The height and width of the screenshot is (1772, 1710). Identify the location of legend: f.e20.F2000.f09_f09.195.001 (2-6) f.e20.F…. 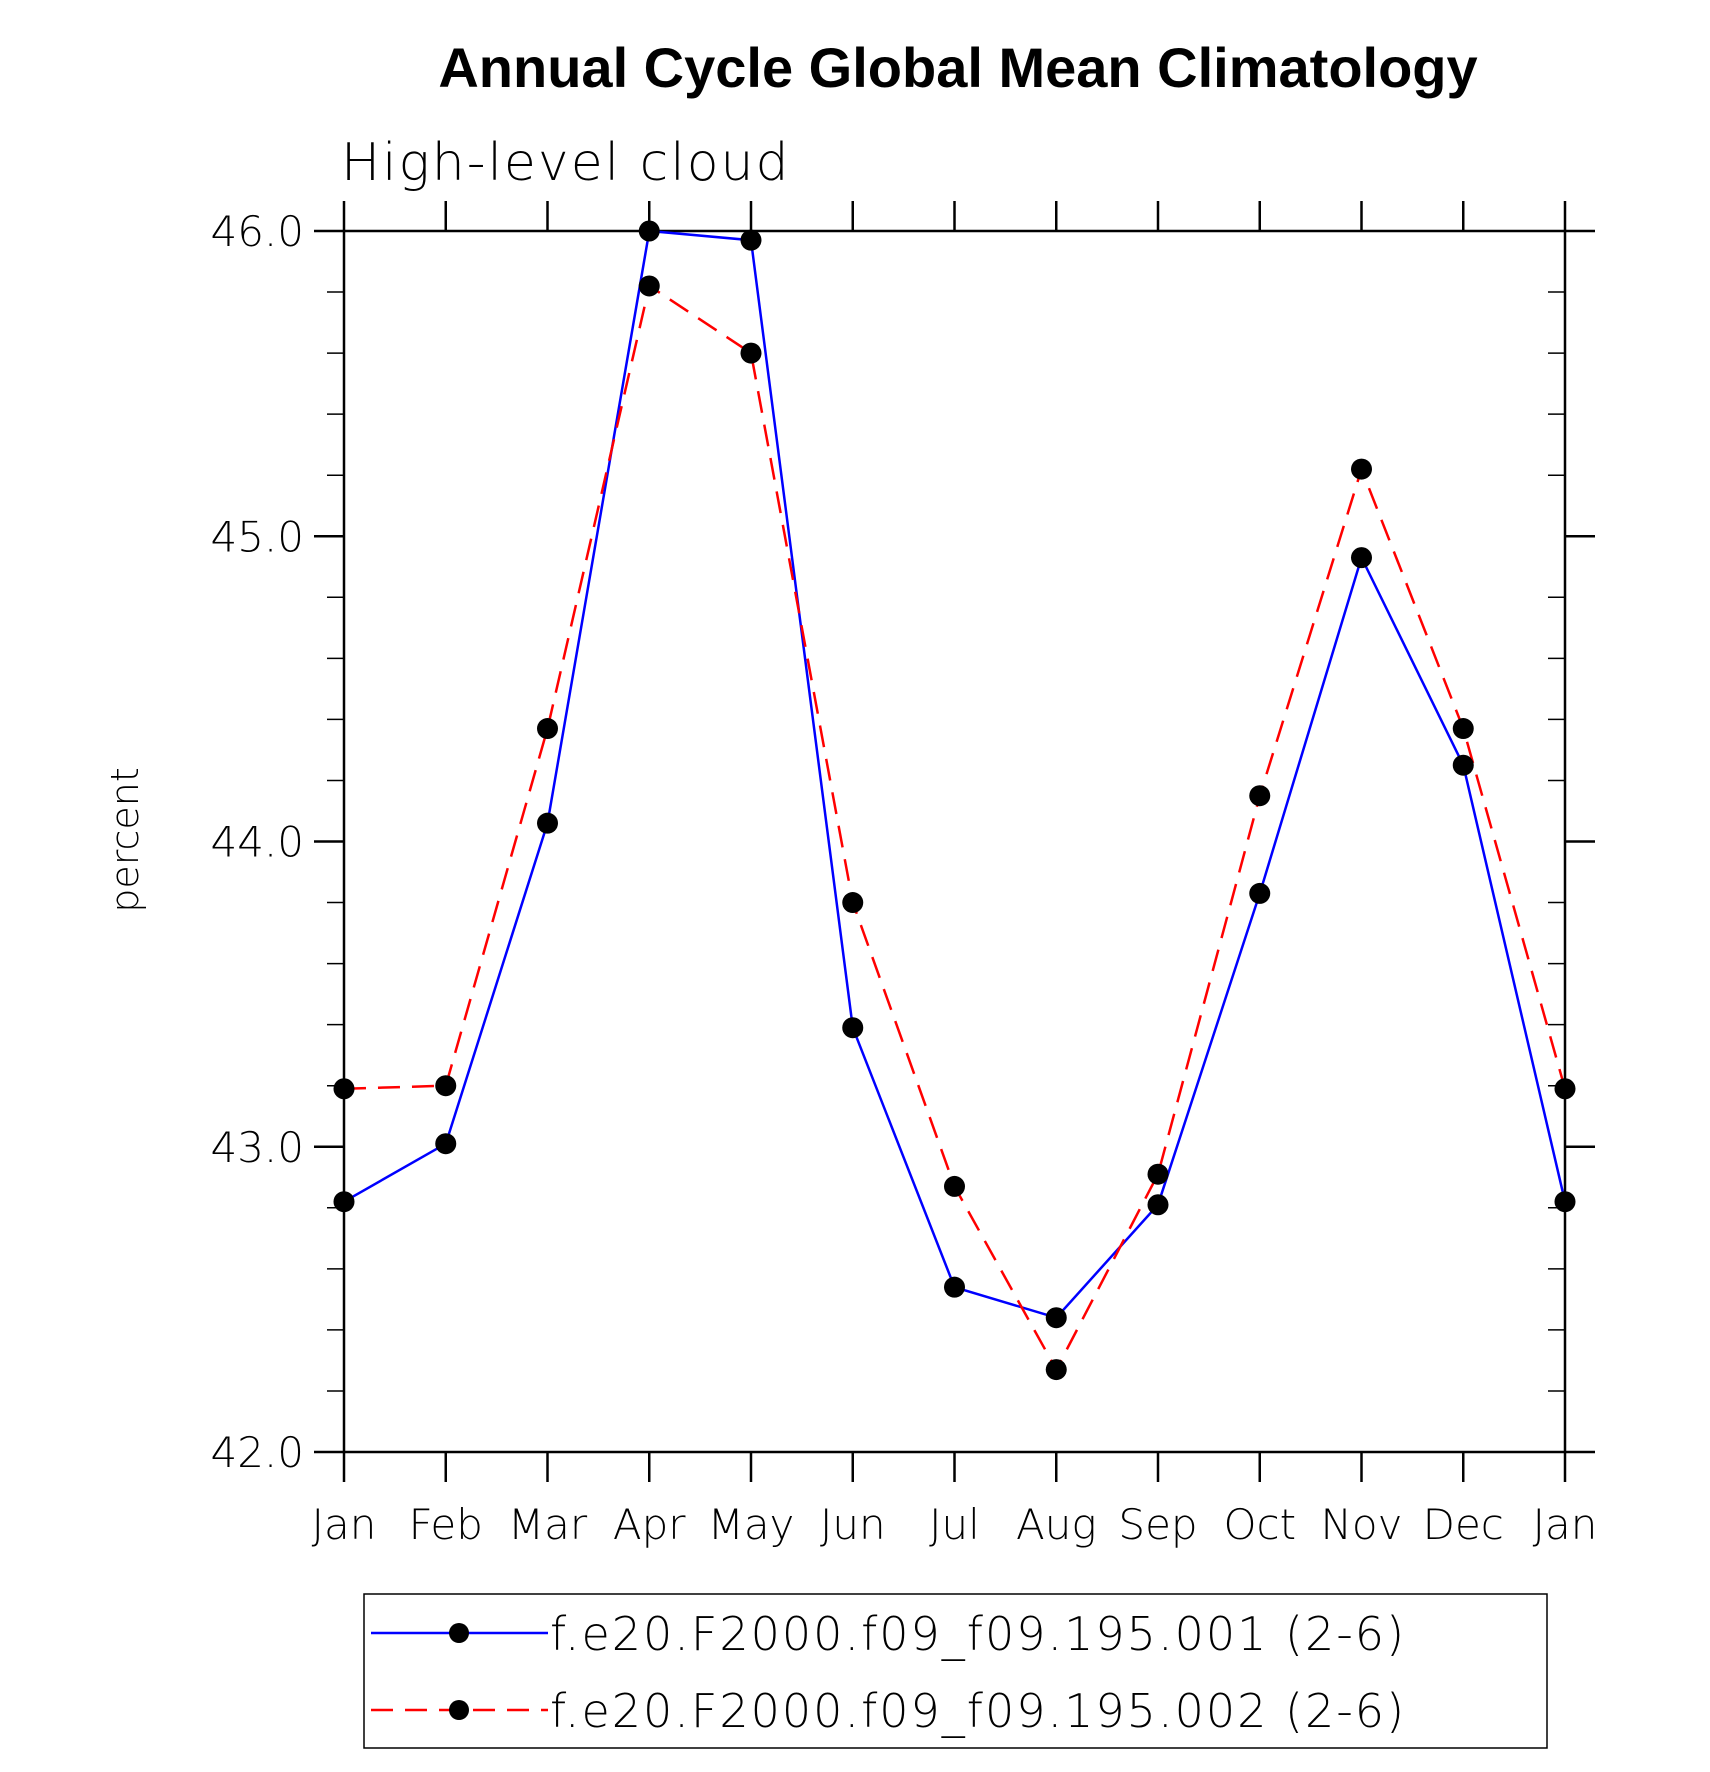
(888, 1672).